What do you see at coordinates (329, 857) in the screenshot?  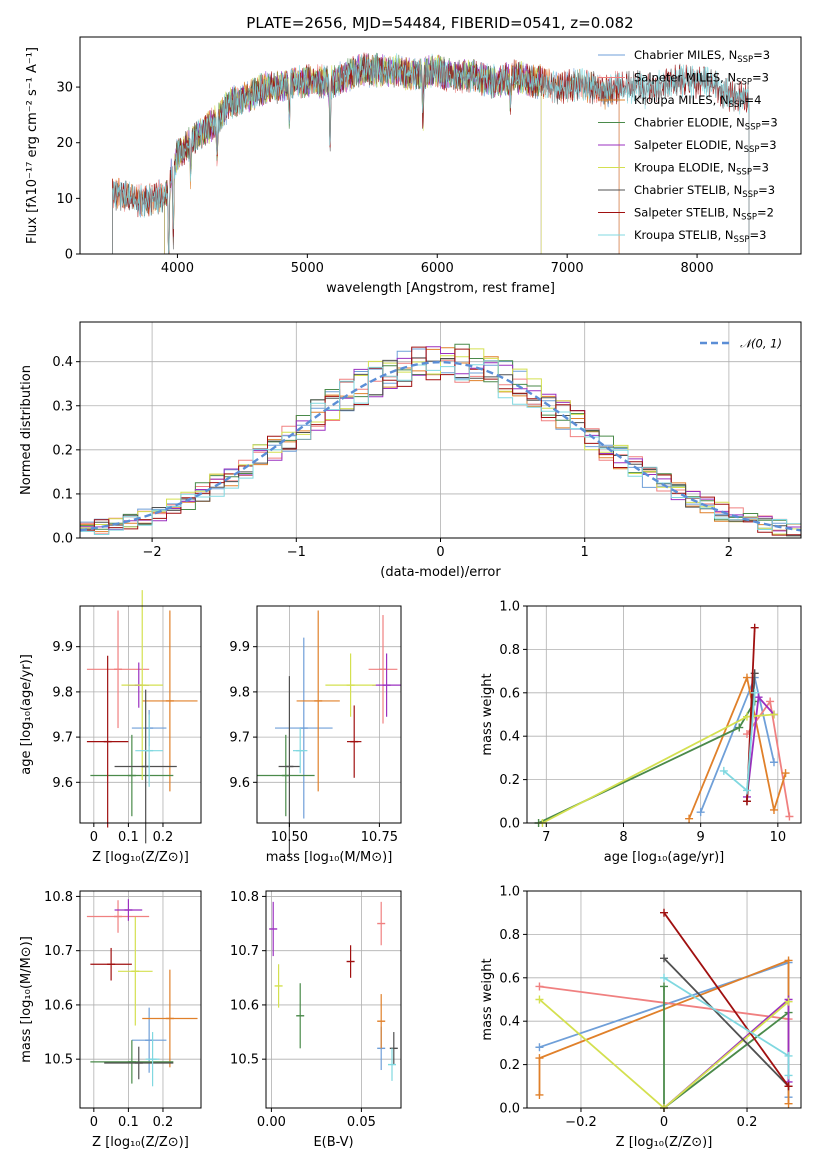 I see `x-axis-label: mass [log₁₀(M/M⊙)]` at bounding box center [329, 857].